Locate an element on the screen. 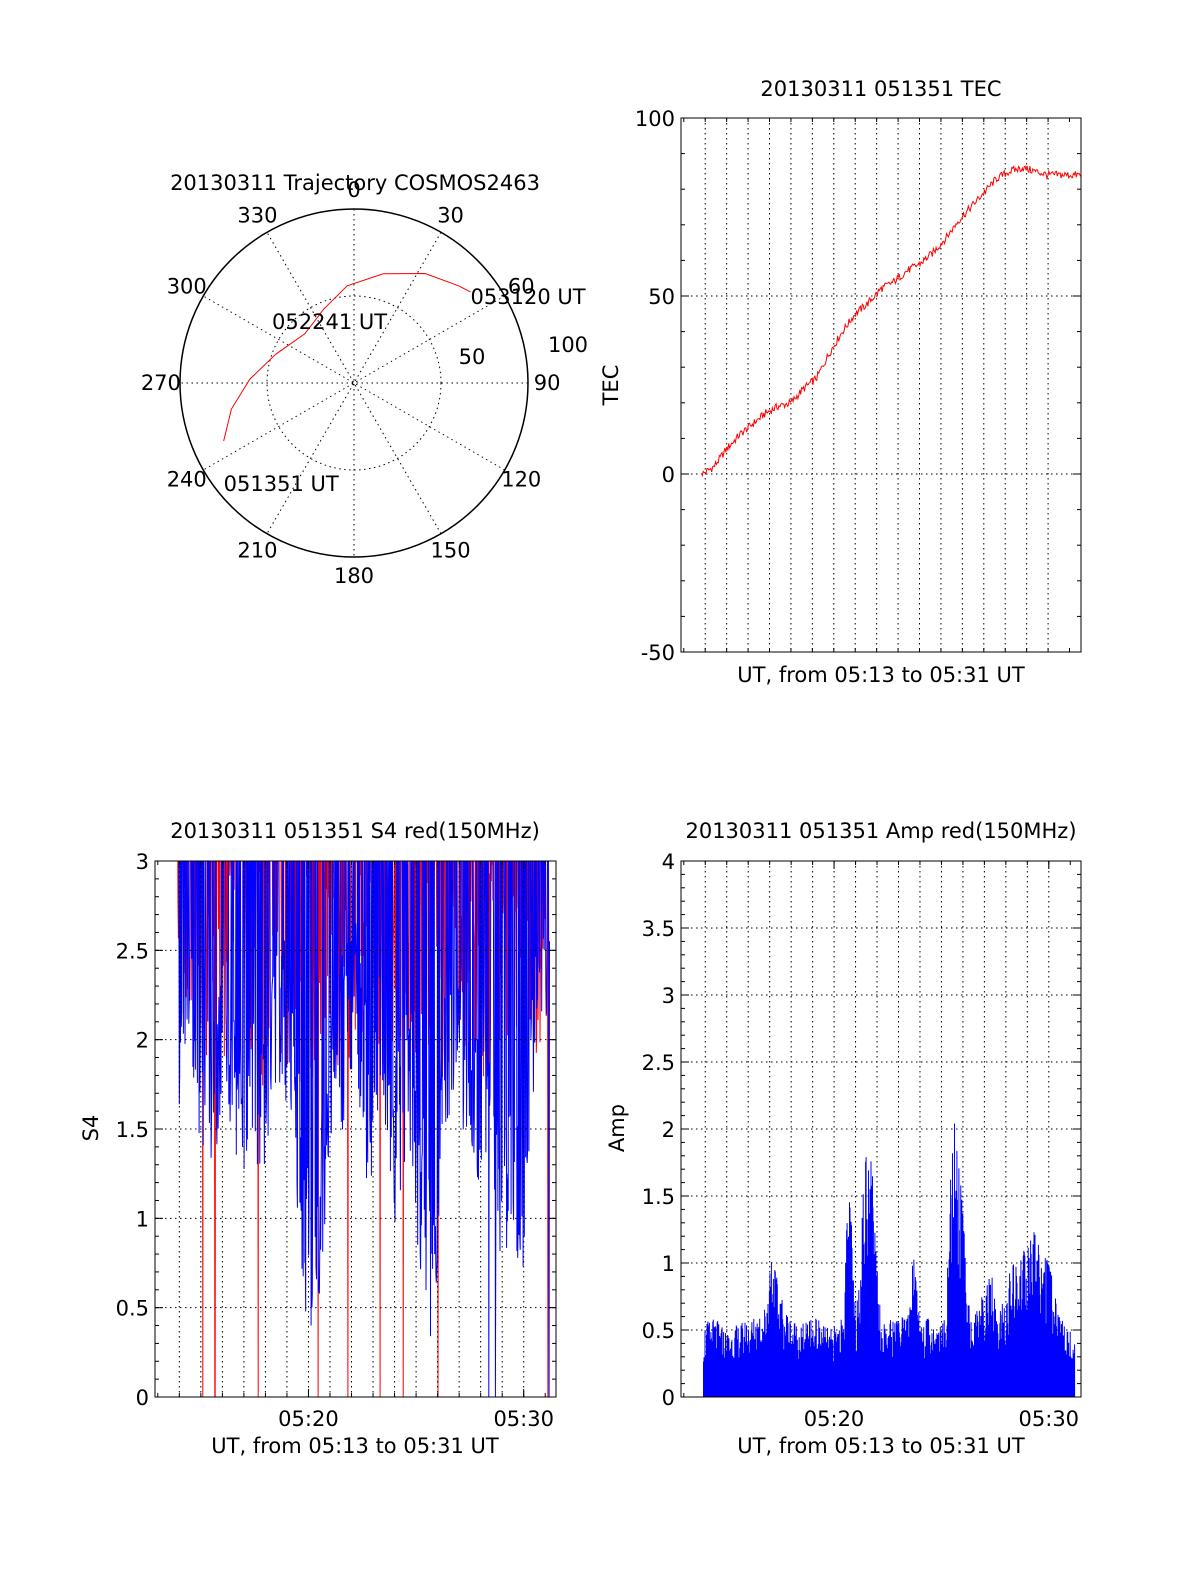 The width and height of the screenshot is (1200, 1575). y-tick-label: 100 is located at coordinates (655, 119).